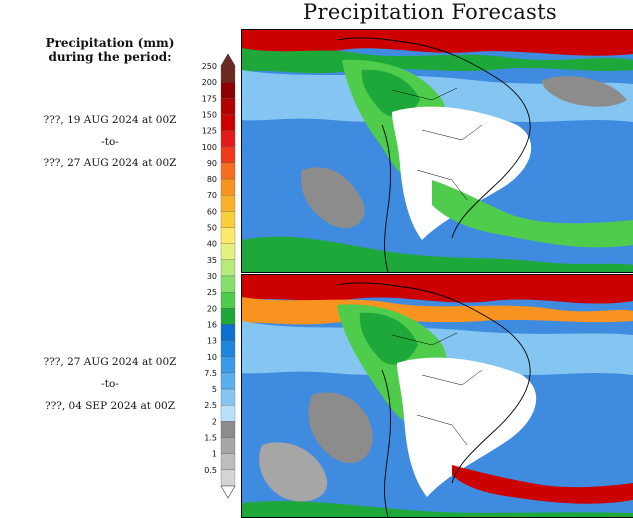  Describe the element at coordinates (210, 438) in the screenshot. I see `scale-tick-label: 1.5` at that location.